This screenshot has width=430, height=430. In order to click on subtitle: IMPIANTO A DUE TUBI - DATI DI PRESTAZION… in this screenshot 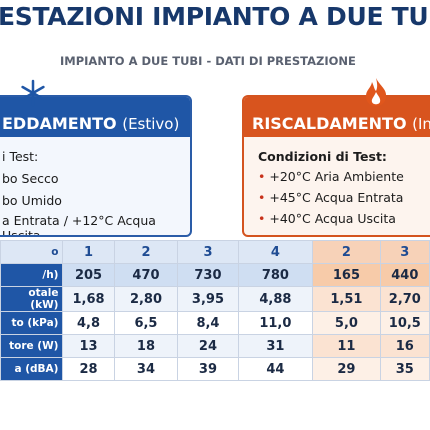, I will do `click(208, 61)`.